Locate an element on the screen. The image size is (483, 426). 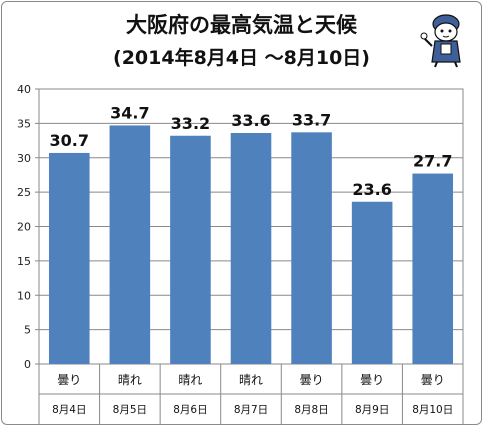
chart-subtitle: (2014年8月4日 〜8月10日) is located at coordinates (241, 58).